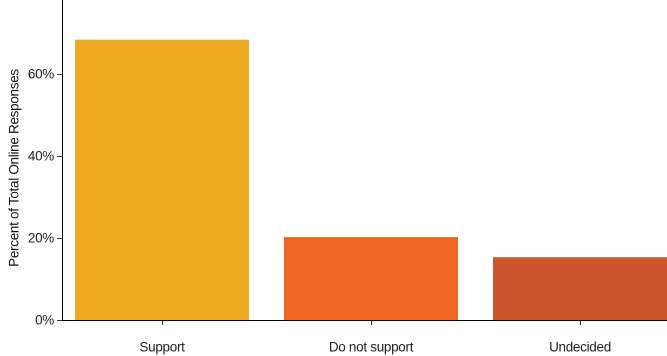 Image resolution: width=667 pixels, height=356 pixels. I want to click on x-axis-ticks: Support Do not support Undecided, so click(375, 337).